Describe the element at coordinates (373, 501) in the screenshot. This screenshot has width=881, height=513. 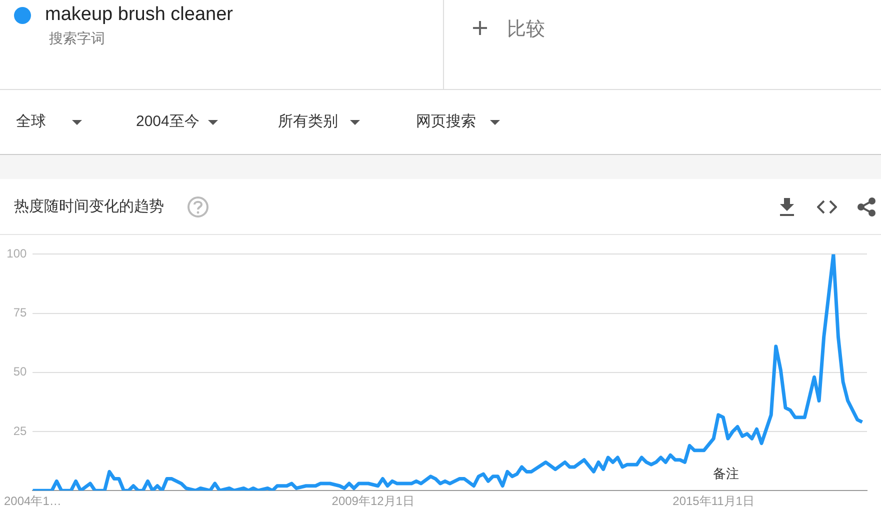
I see `x-tick-label: 2009年12月1日` at that location.